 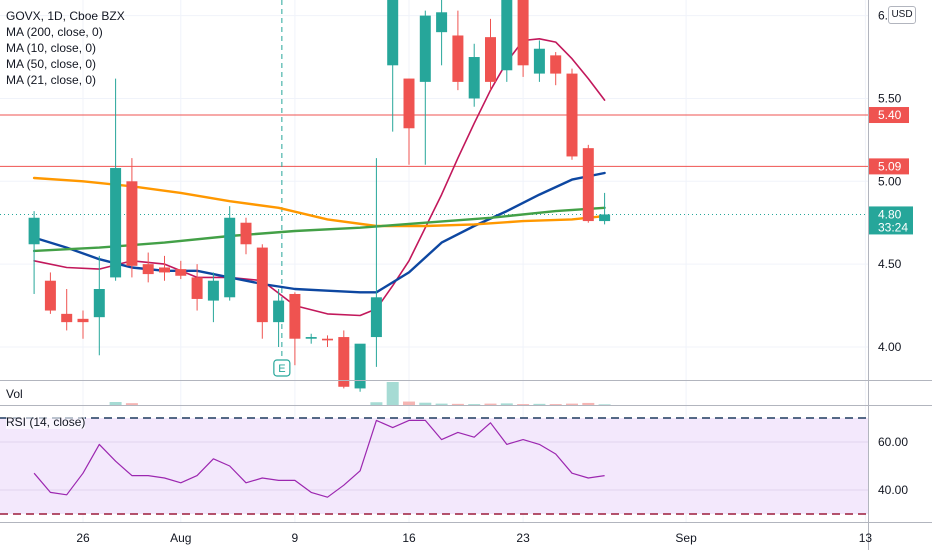 I want to click on price-tick-label: 4.00, so click(x=890, y=347).